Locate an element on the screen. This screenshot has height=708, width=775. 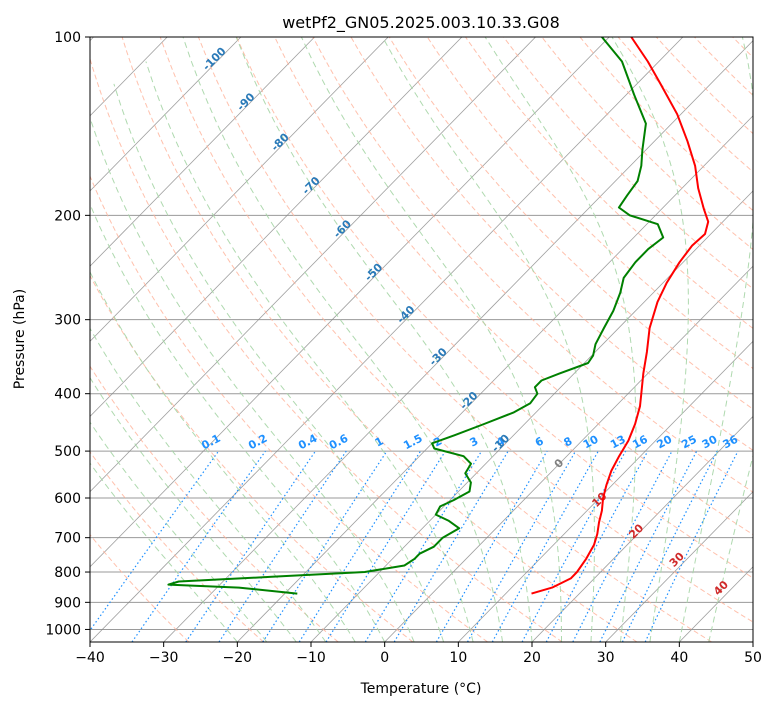
y-tick-label: 500 is located at coordinates (67, 452).